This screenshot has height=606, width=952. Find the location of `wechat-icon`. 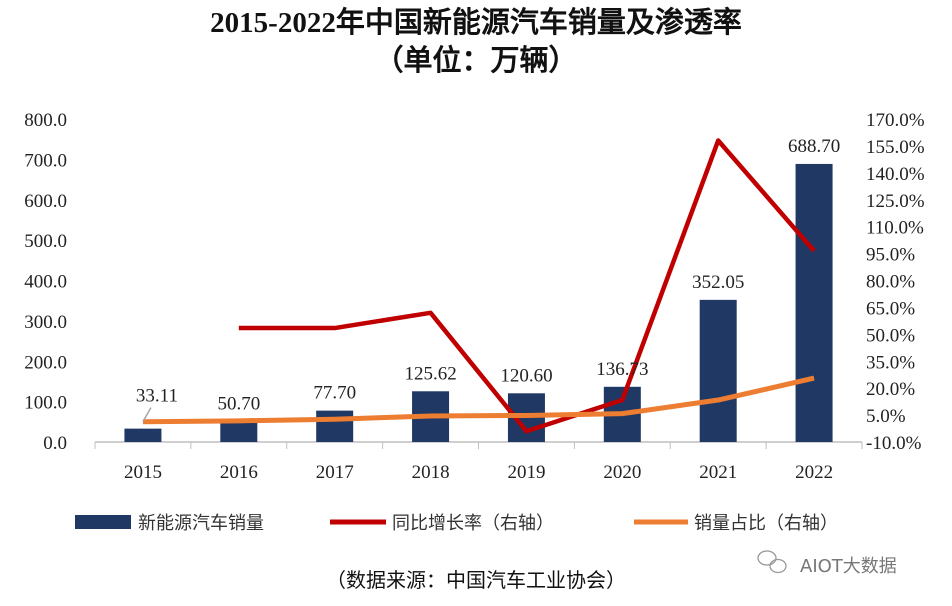

wechat-icon is located at coordinates (772, 562).